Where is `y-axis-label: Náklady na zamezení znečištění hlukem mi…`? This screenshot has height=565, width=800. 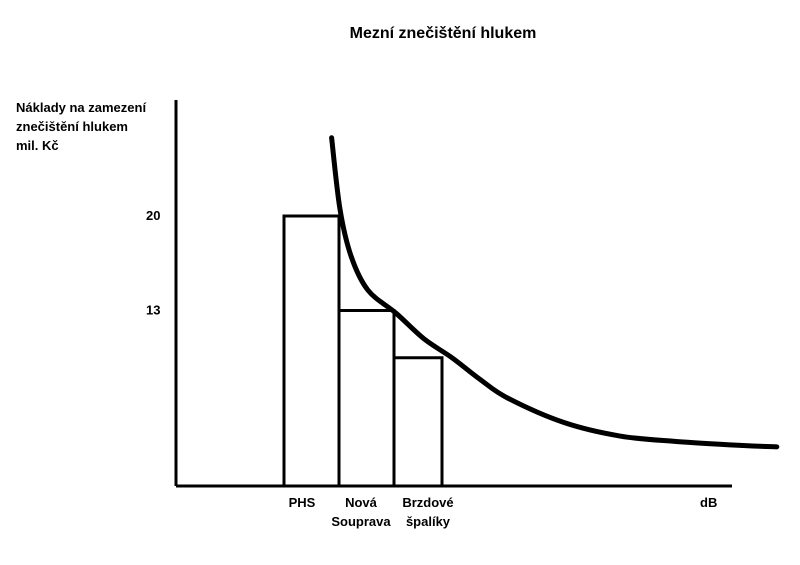
y-axis-label: Náklady na zamezení znečištění hlukem mi… is located at coordinates (81, 126).